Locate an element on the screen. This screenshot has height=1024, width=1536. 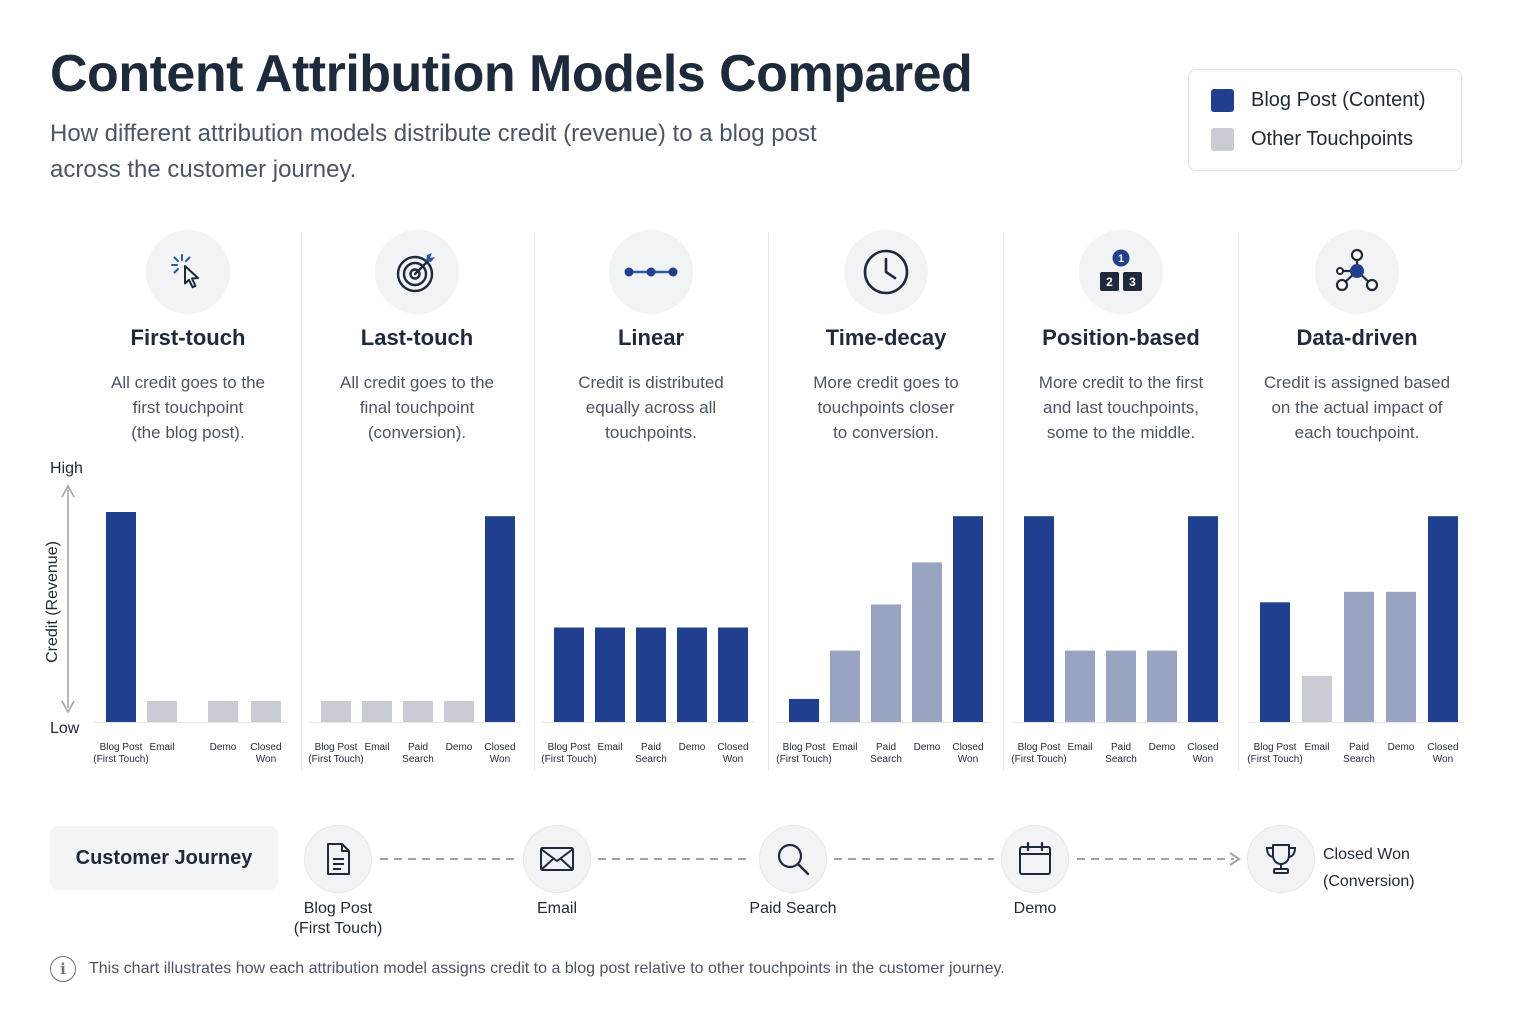
customer-journey-title: Customer Journey is located at coordinates (164, 858).